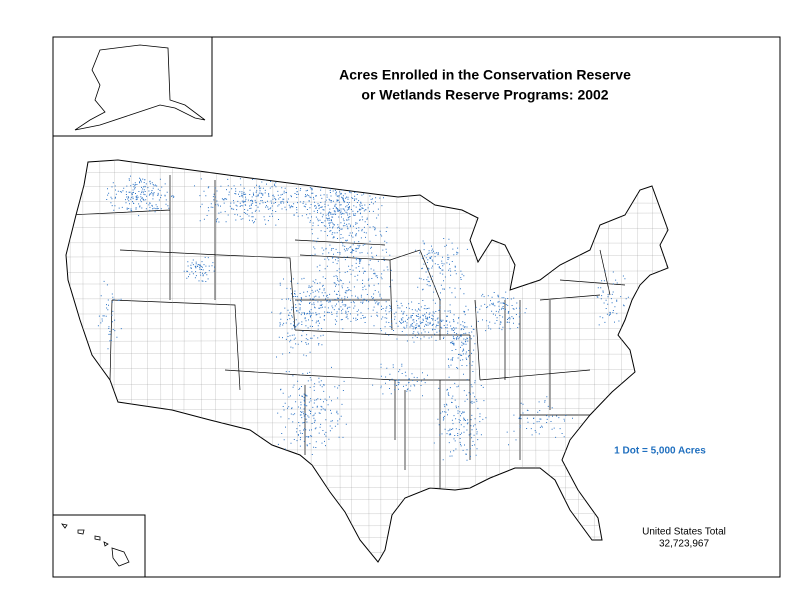 Image resolution: width=792 pixels, height=612 pixels. Describe the element at coordinates (684, 532) in the screenshot. I see `total-label: United States Total` at that location.